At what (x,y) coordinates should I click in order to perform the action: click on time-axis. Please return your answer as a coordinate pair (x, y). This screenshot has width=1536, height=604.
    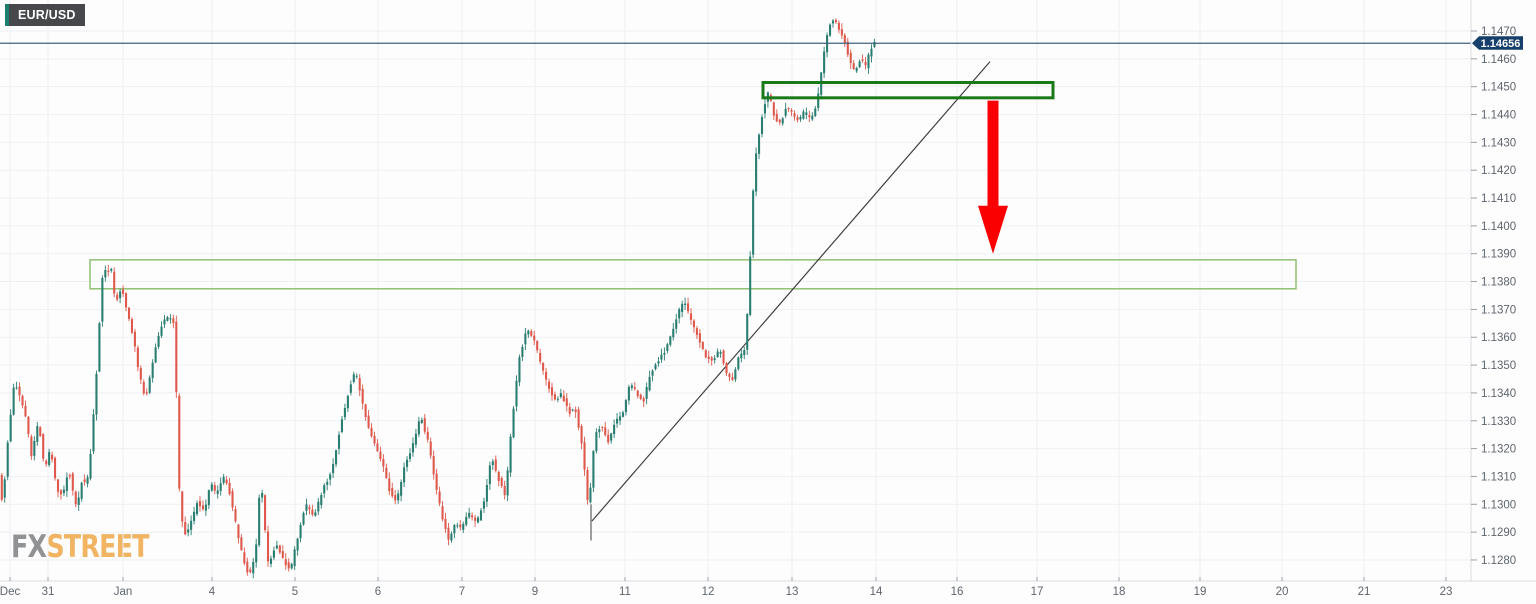
    Looking at the image, I should click on (768, 592).